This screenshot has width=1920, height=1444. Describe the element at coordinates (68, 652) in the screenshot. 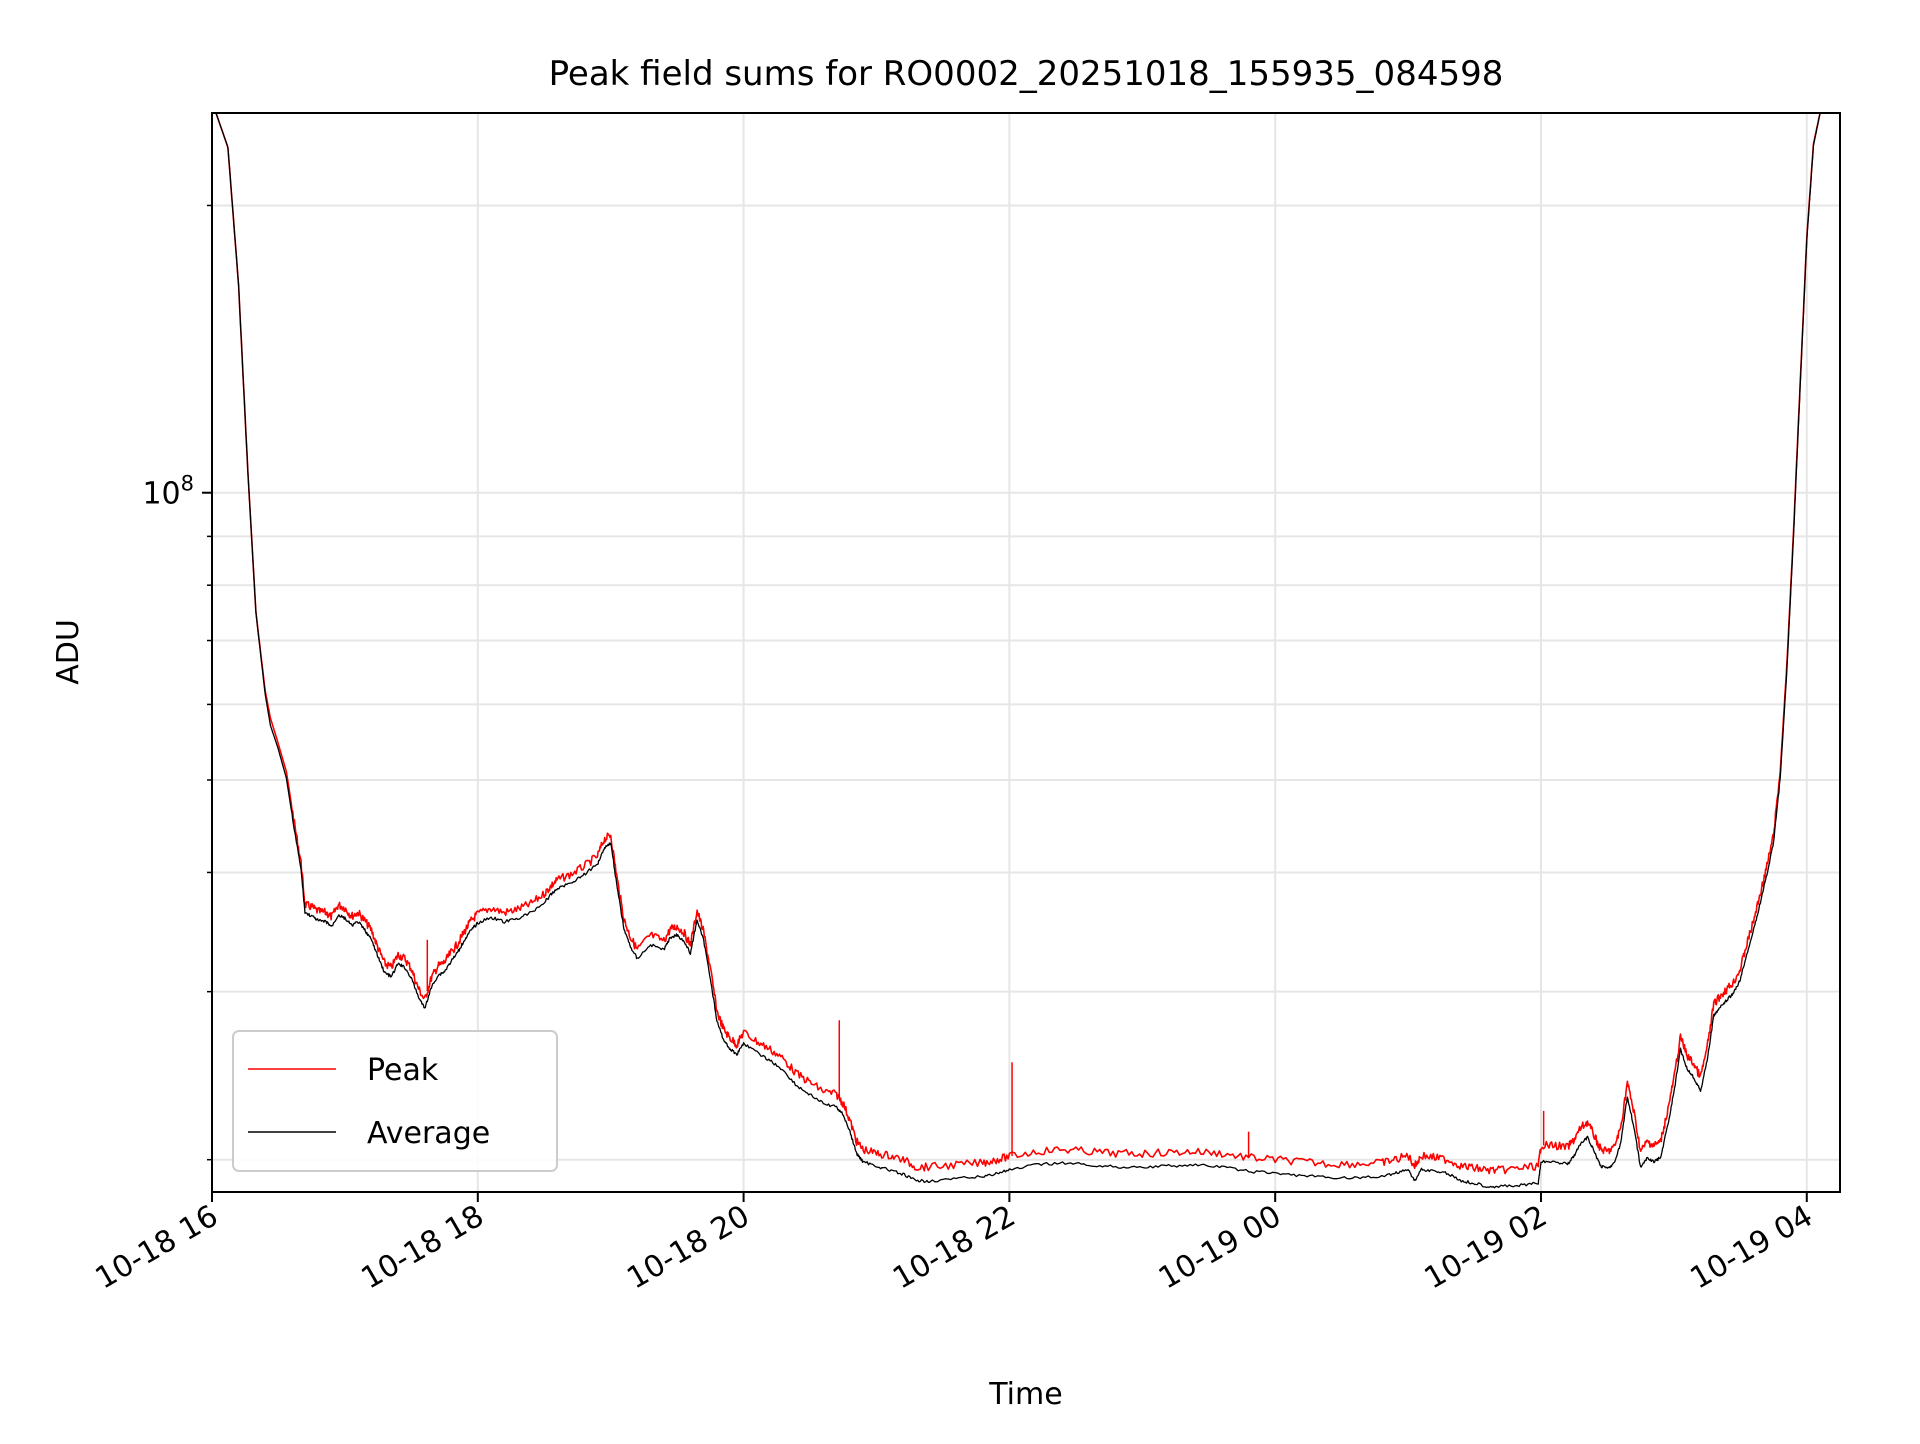

I see `y-axis-label: ADU` at that location.